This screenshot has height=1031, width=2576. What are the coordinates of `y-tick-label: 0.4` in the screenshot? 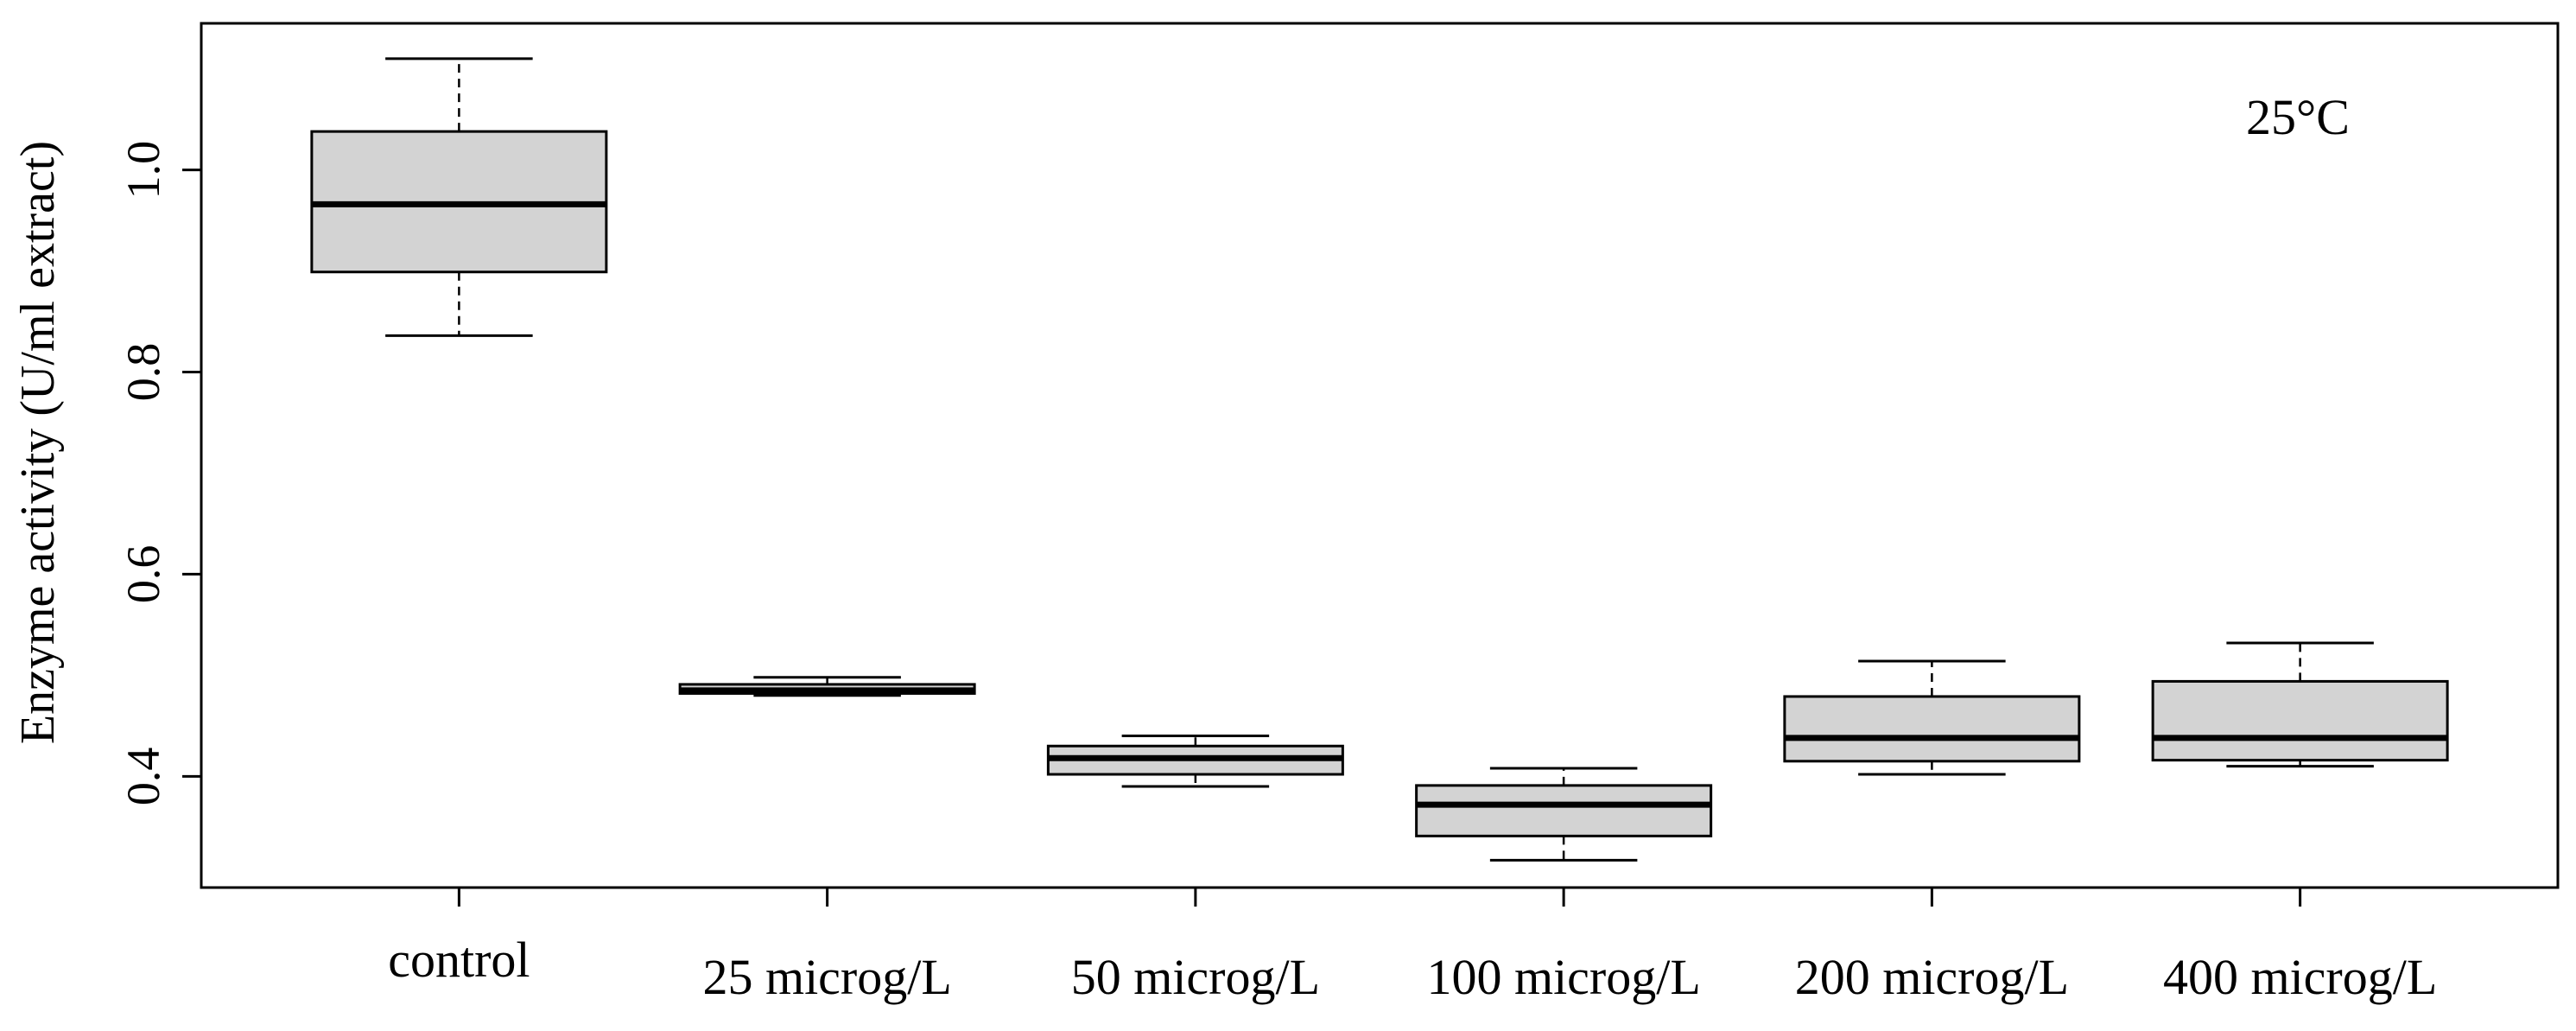 It's located at (143, 777).